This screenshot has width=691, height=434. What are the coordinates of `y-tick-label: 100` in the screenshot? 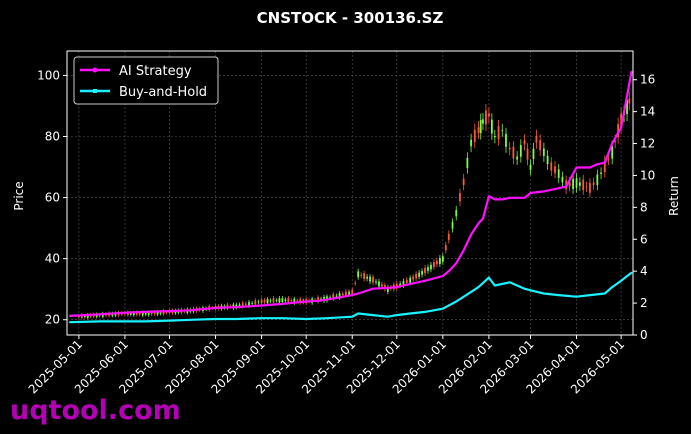 It's located at (48, 75).